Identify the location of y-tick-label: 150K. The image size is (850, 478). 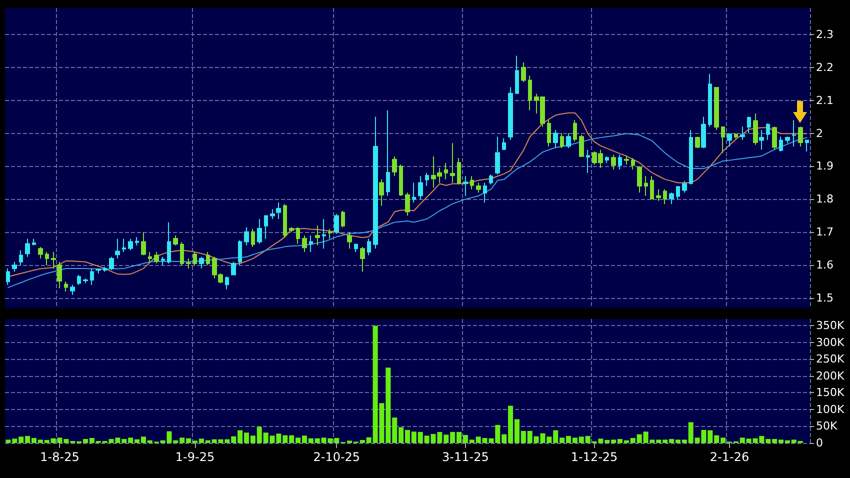
(830, 393).